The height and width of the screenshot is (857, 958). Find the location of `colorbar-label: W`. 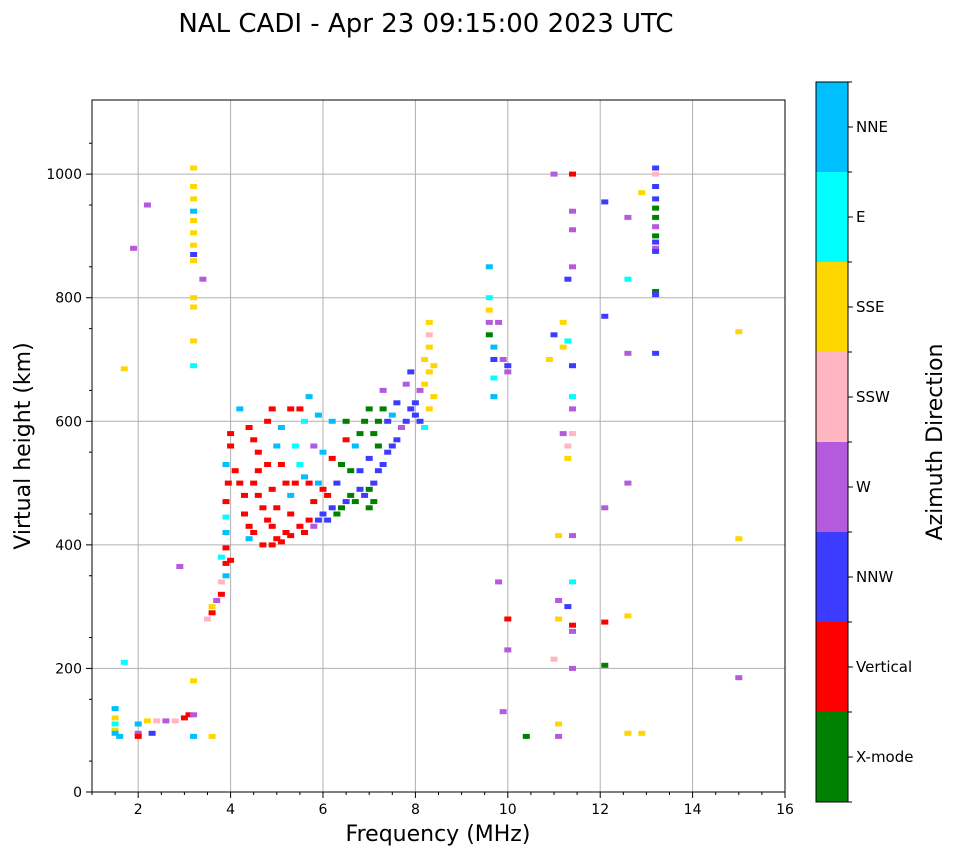

colorbar-label: W is located at coordinates (863, 487).